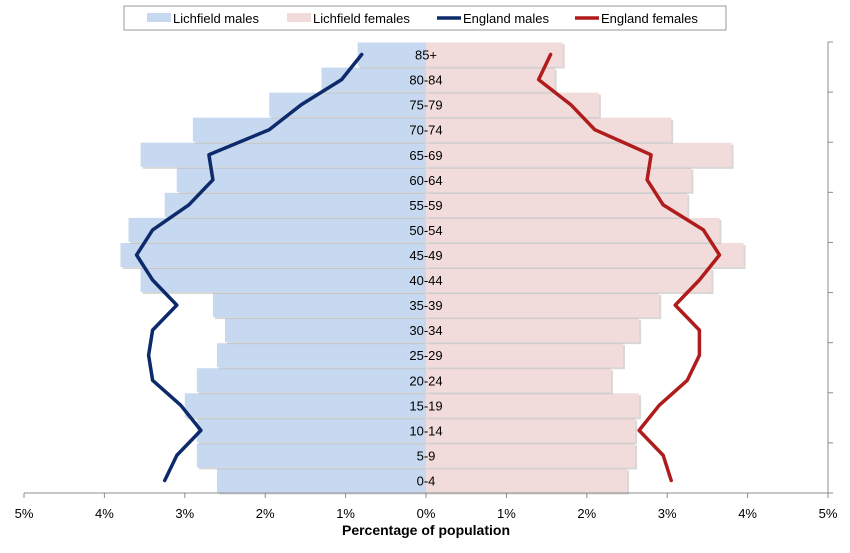  Describe the element at coordinates (425, 430) in the screenshot. I see `age-group-label: 10-14` at that location.